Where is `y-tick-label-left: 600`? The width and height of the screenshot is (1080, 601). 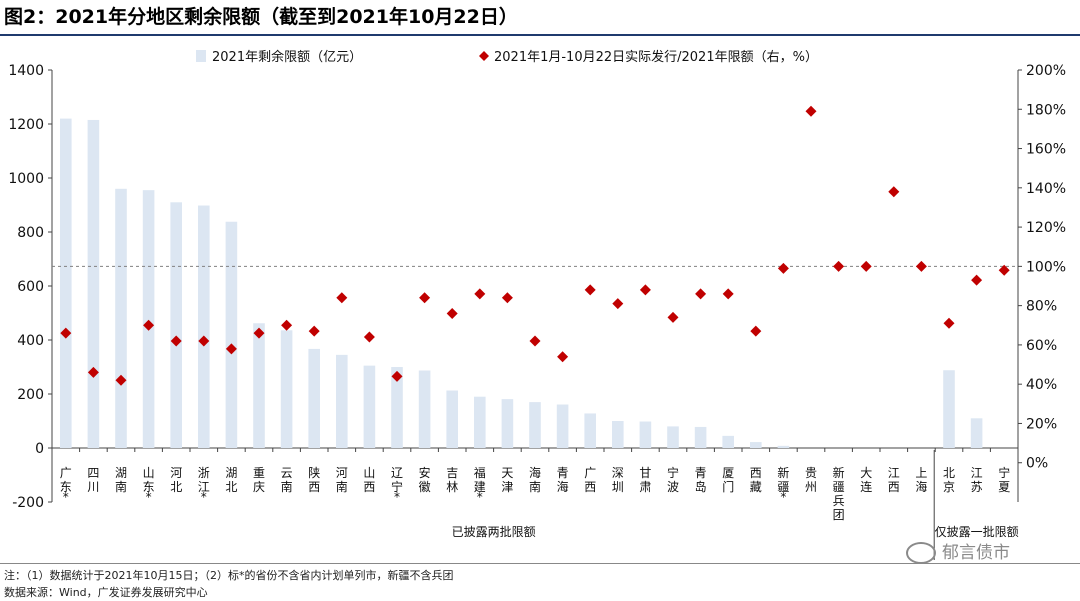 y-tick-label-left: 600 is located at coordinates (30, 287).